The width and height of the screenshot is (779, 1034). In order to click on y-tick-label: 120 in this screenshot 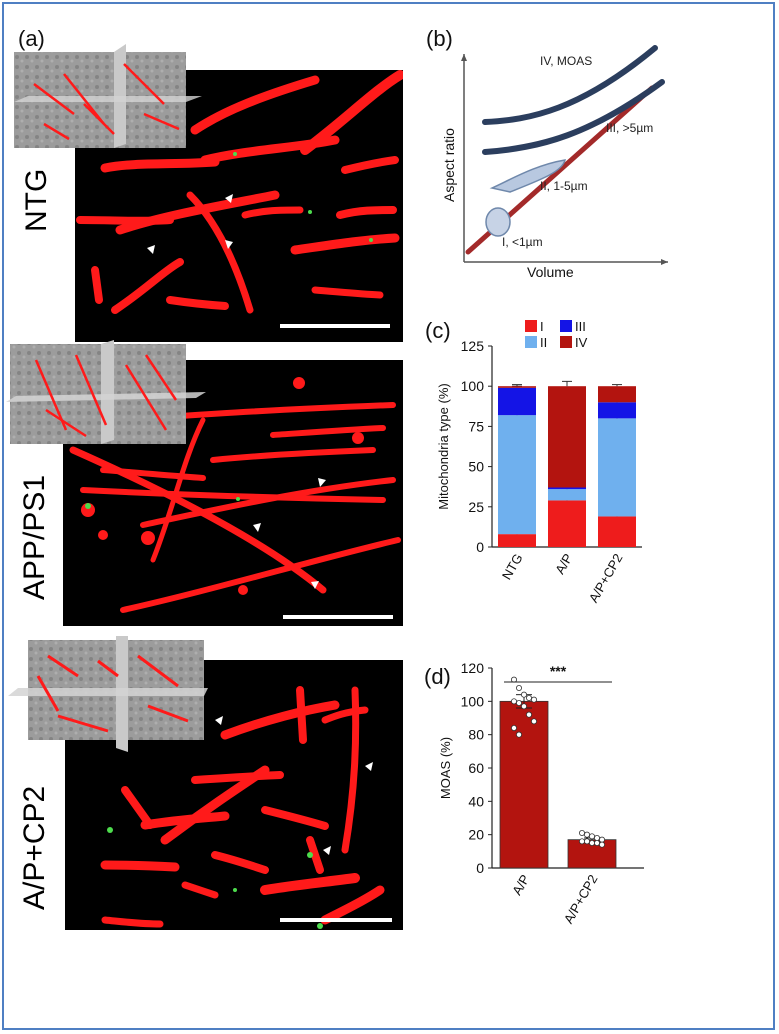, I will do `click(473, 668)`.